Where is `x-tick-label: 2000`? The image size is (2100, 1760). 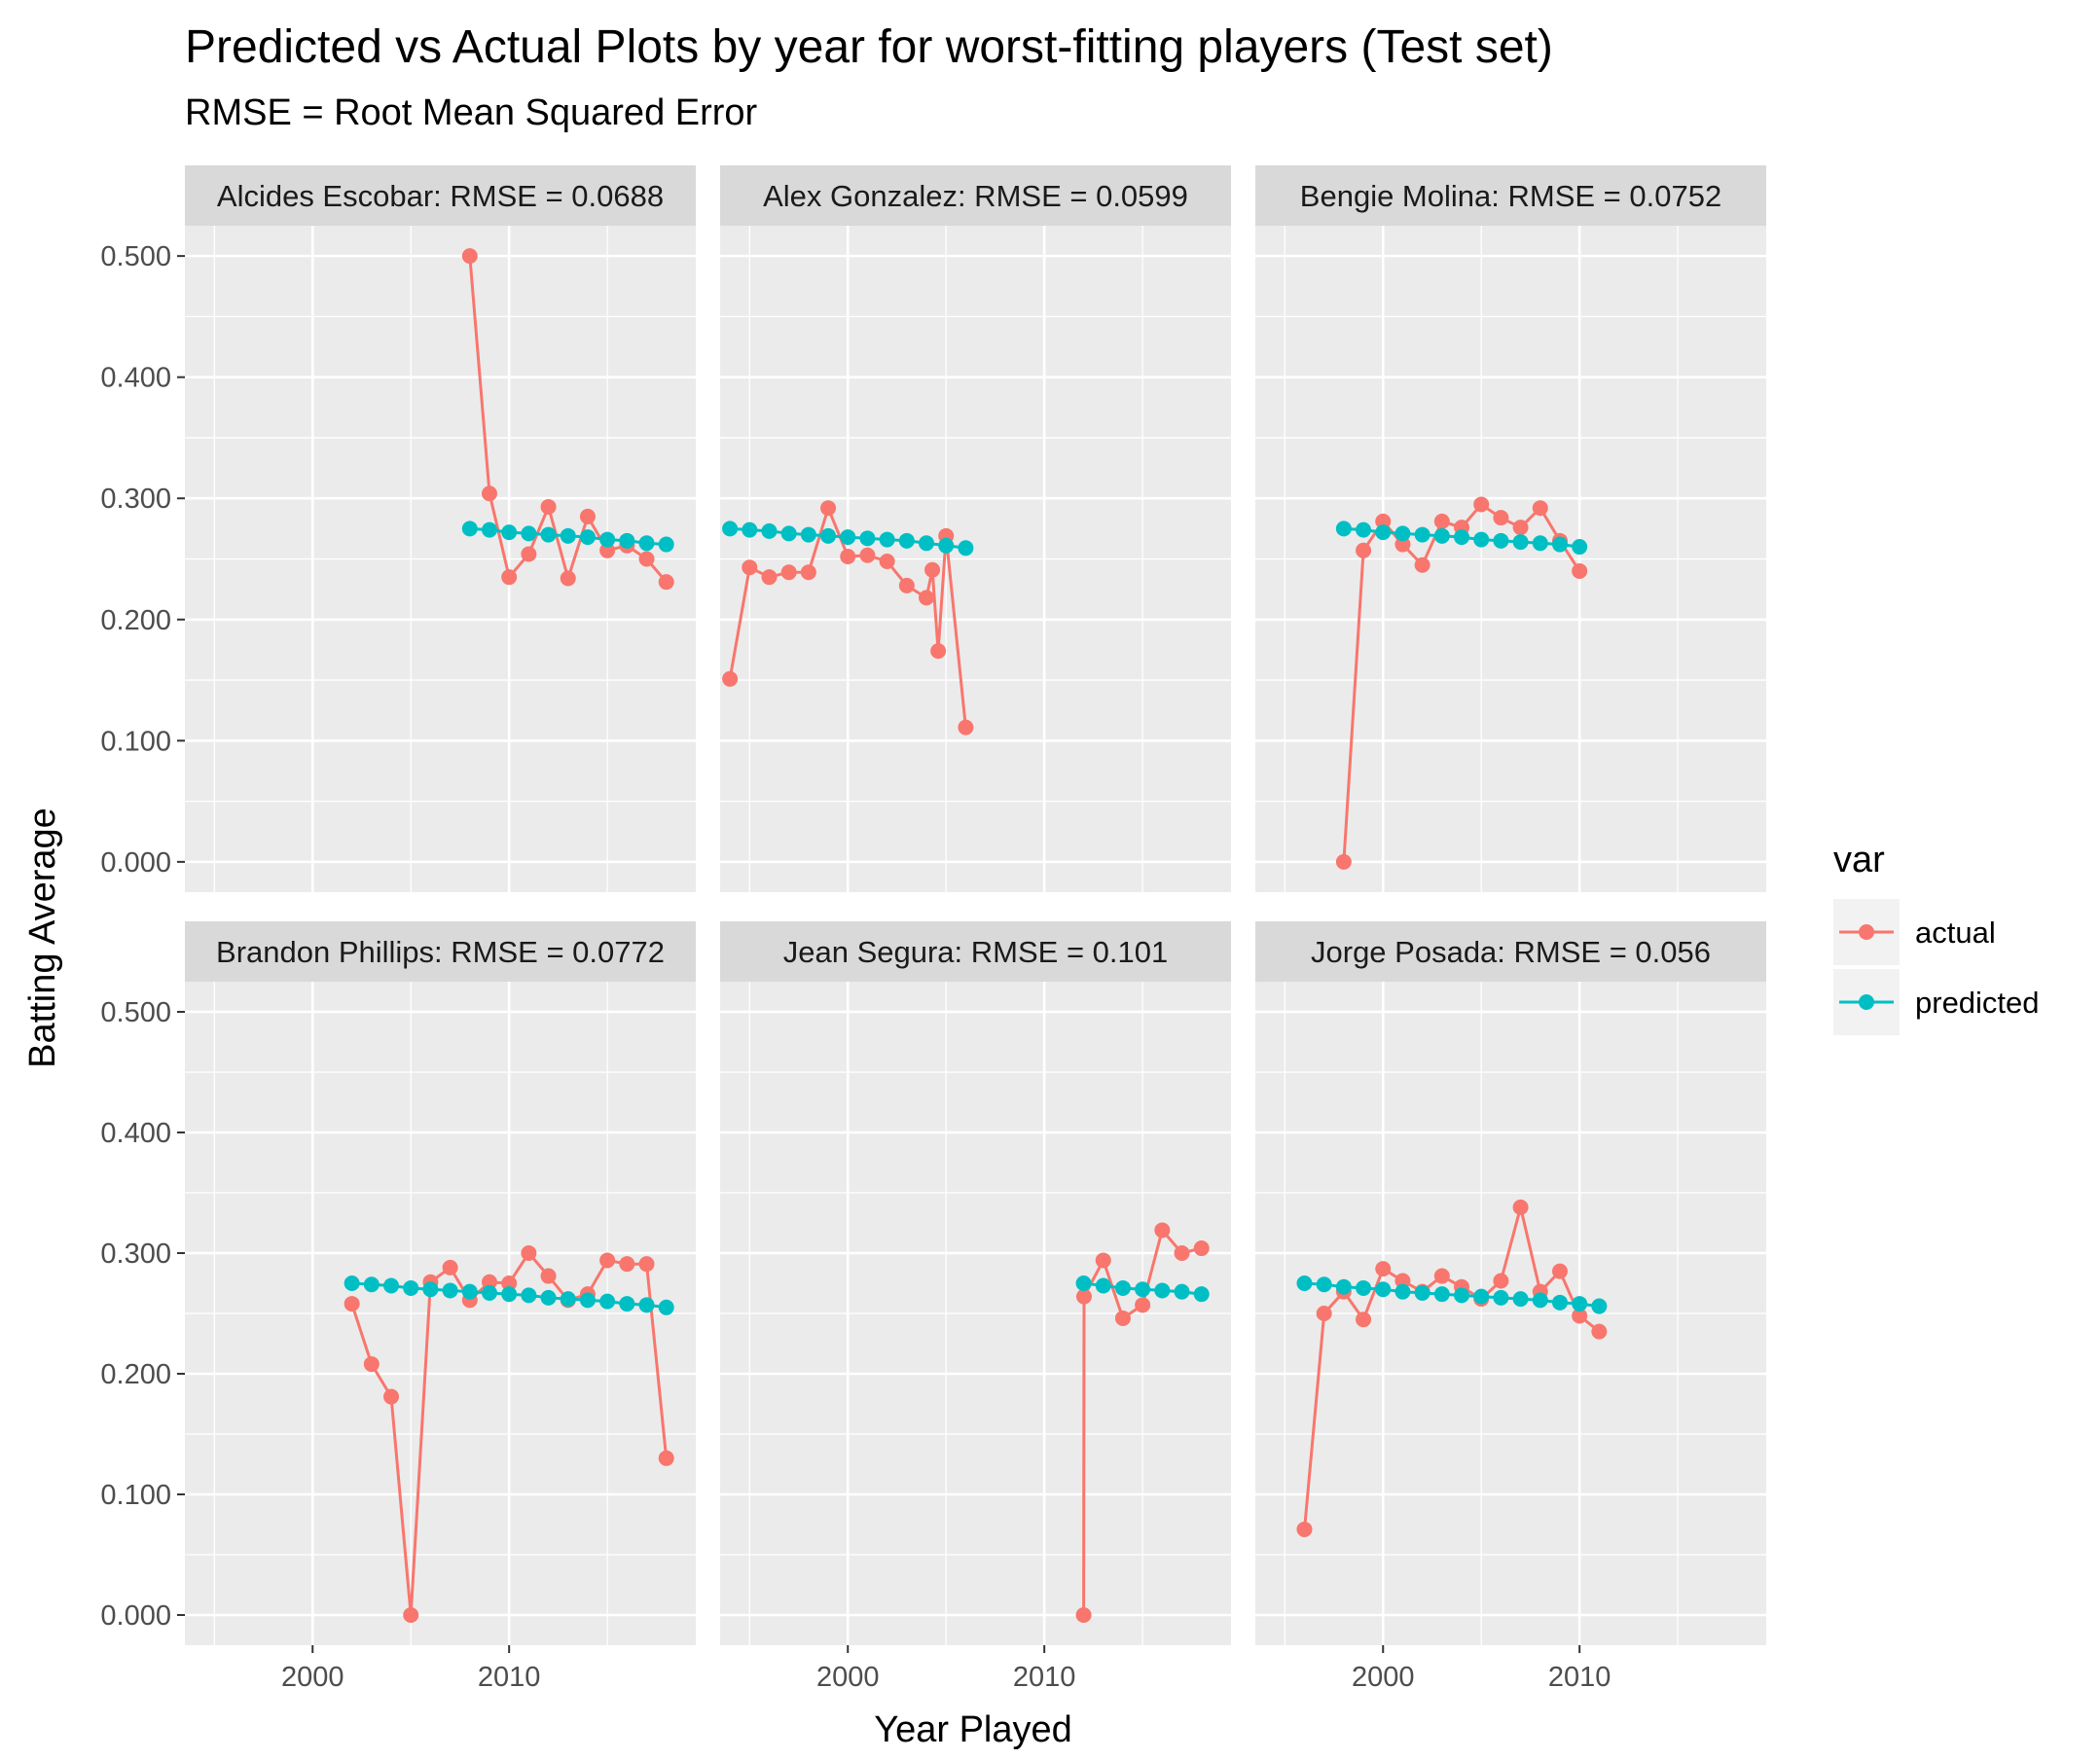 x-tick-label: 2000 is located at coordinates (1383, 1677).